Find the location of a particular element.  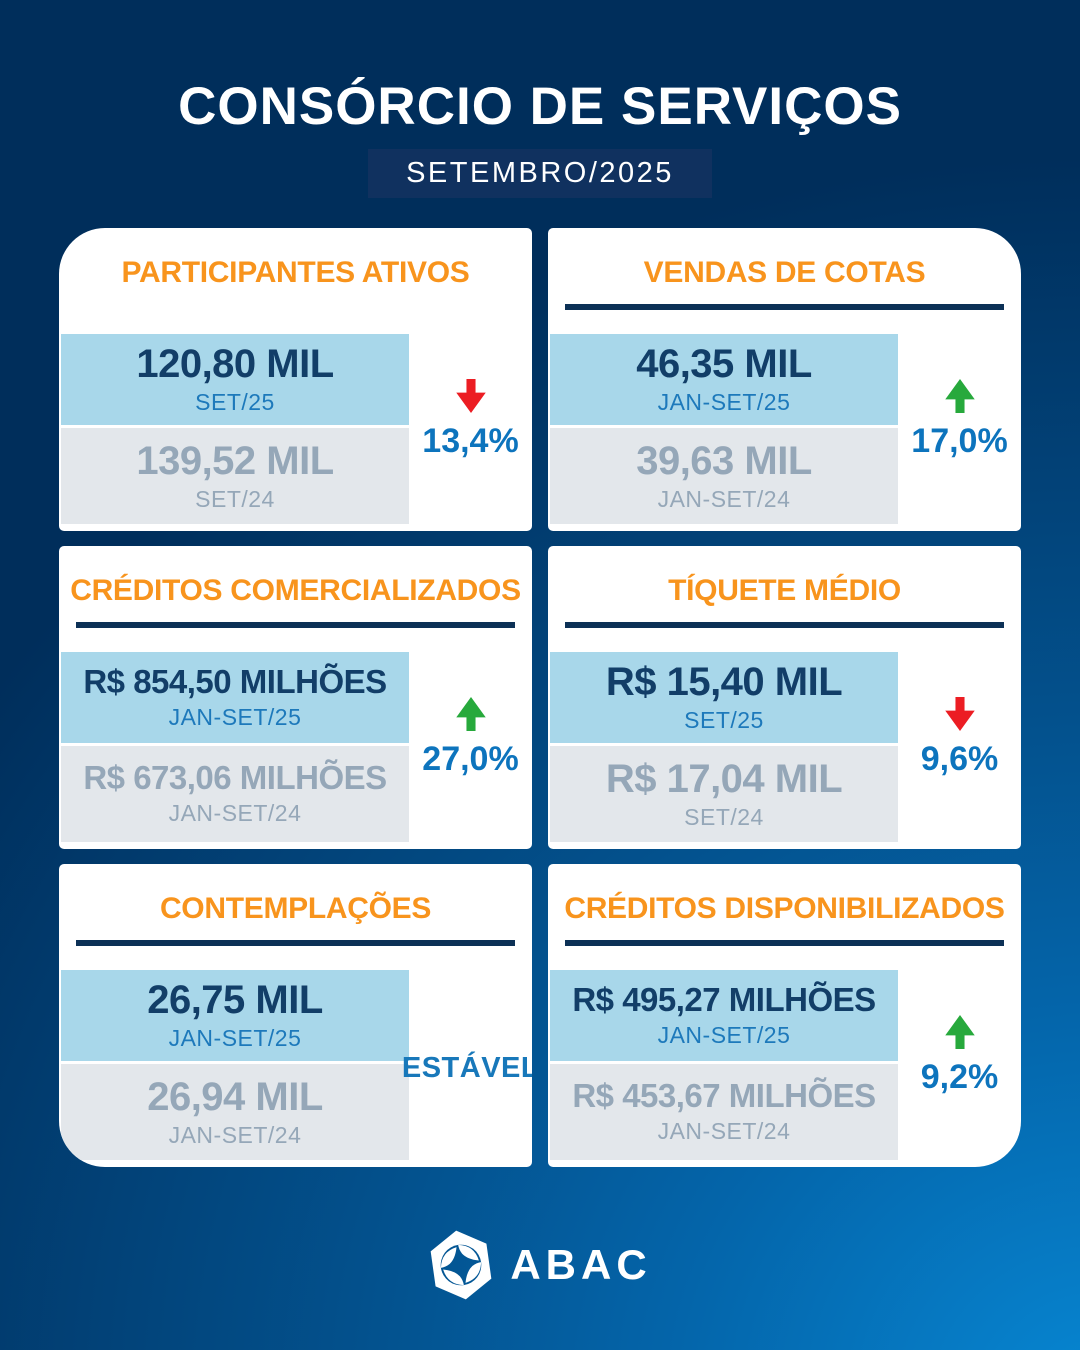

previous-value-box: R$ 453,67 MILHÕES JAN-SET/24 is located at coordinates (724, 1112).